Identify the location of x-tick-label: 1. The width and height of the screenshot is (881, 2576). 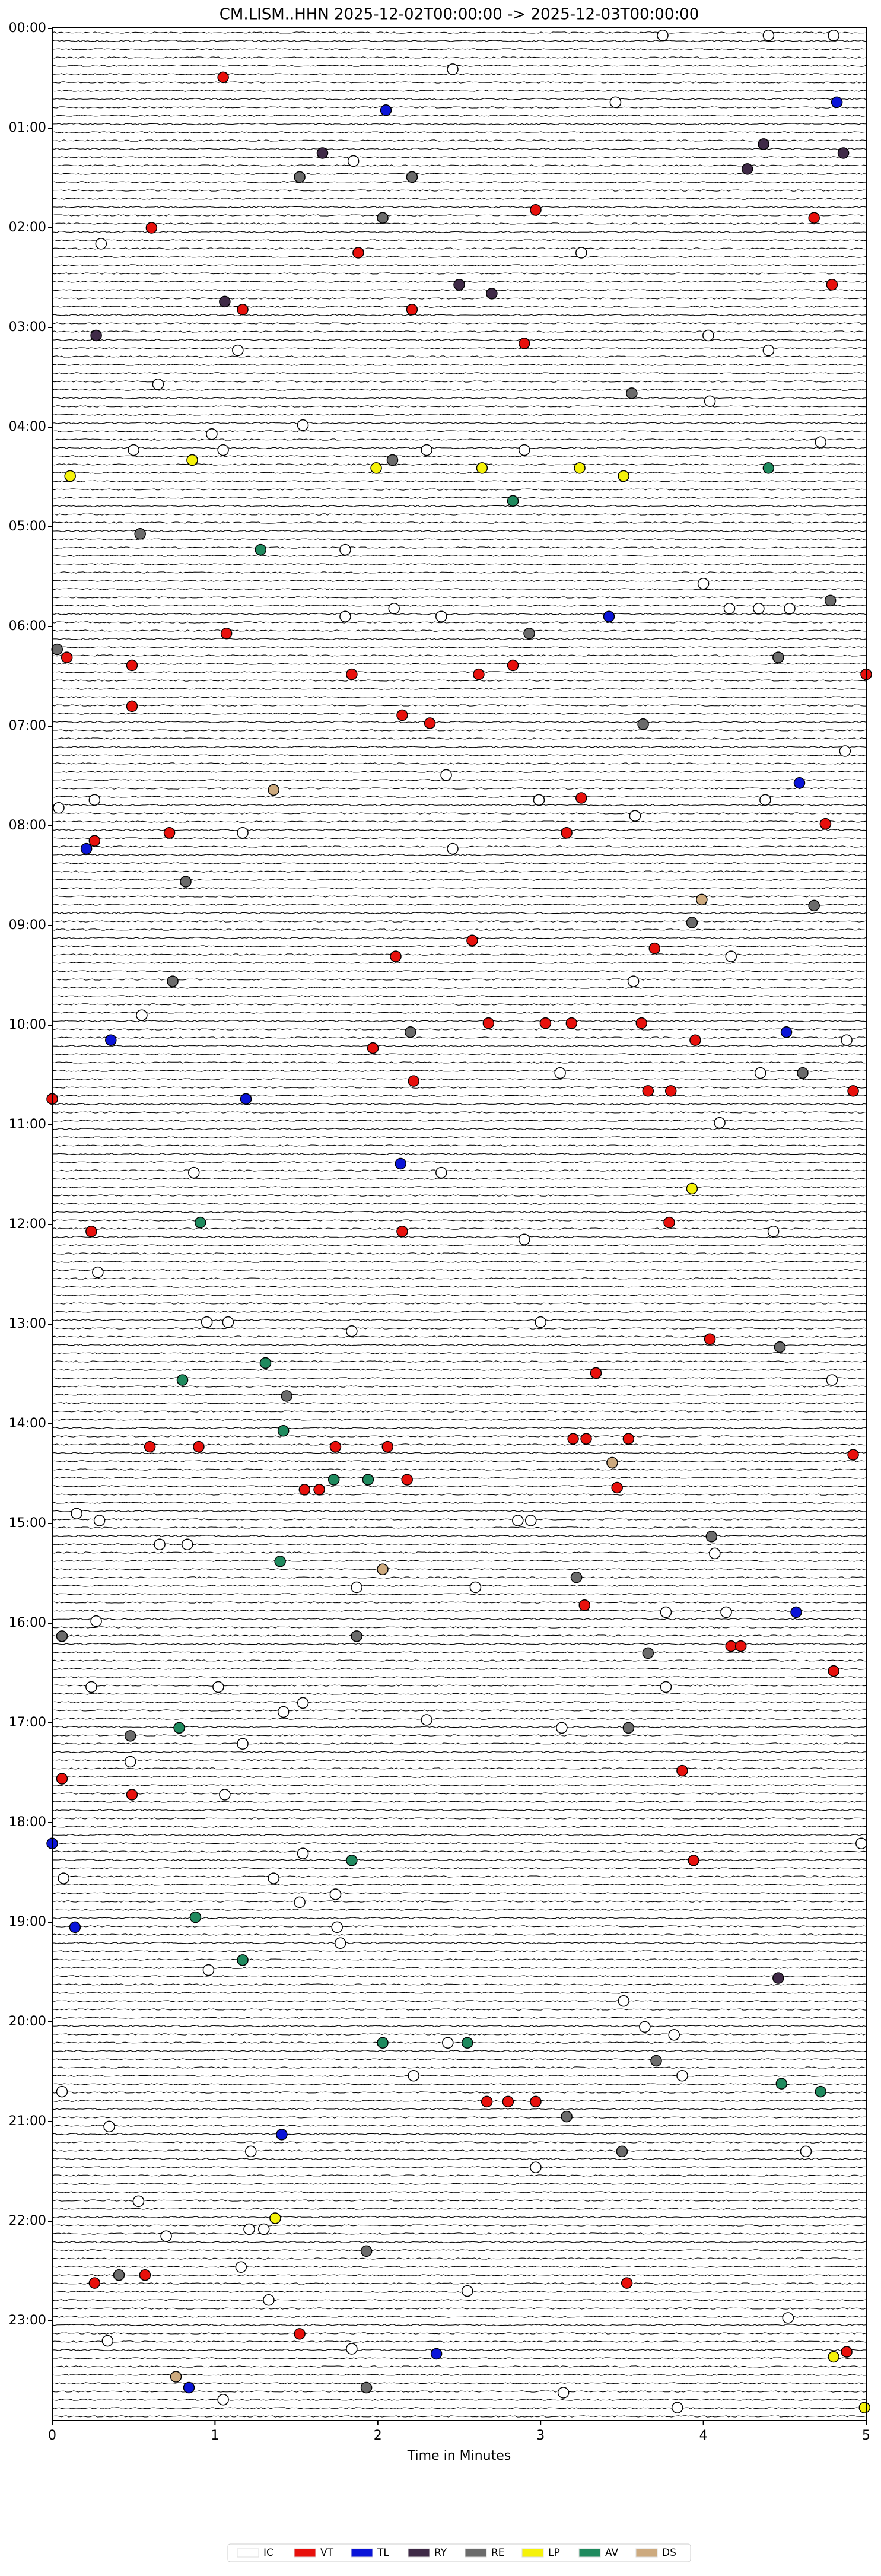
(215, 2435).